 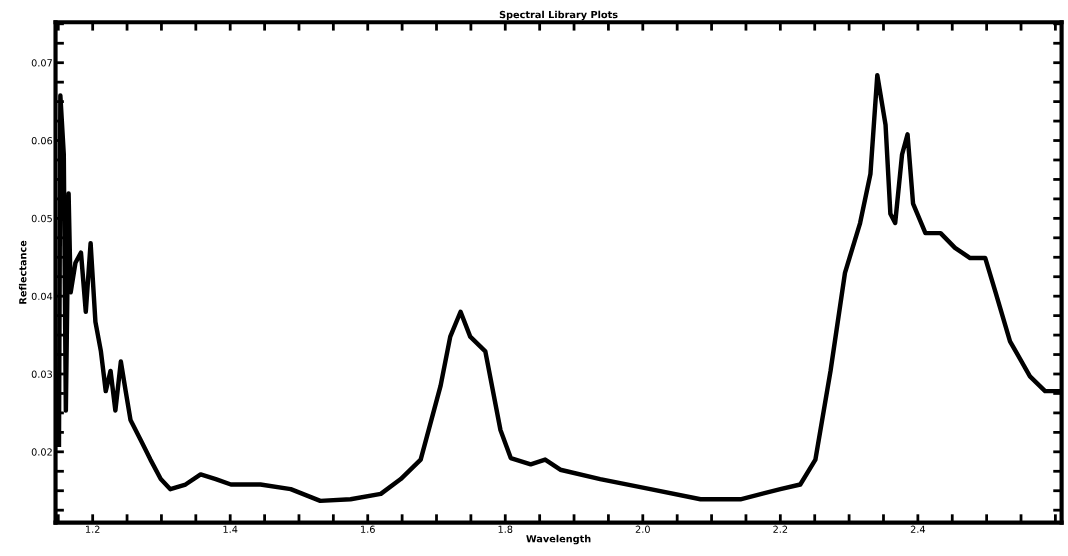 What do you see at coordinates (642, 529) in the screenshot?
I see `x-tick-label: 2.0` at bounding box center [642, 529].